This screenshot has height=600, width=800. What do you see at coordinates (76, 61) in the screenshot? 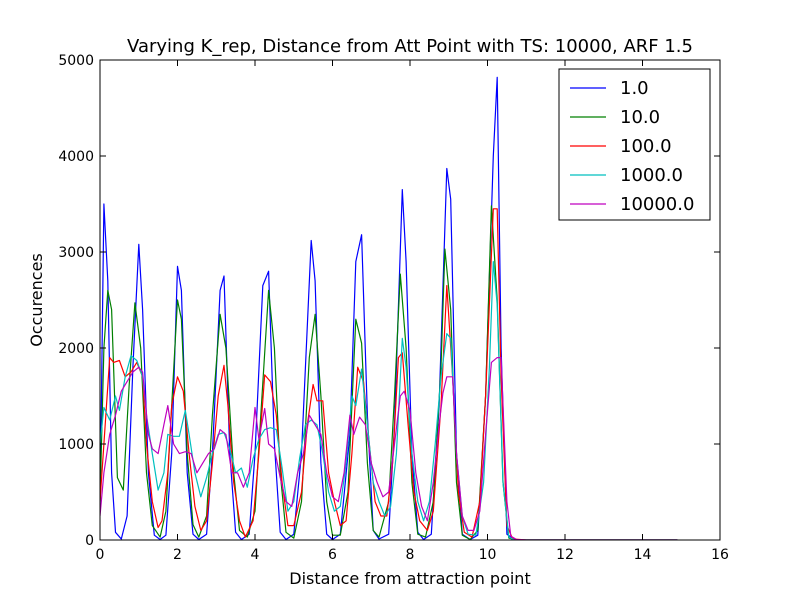
I see `y-tick-label: 5000` at bounding box center [76, 61].